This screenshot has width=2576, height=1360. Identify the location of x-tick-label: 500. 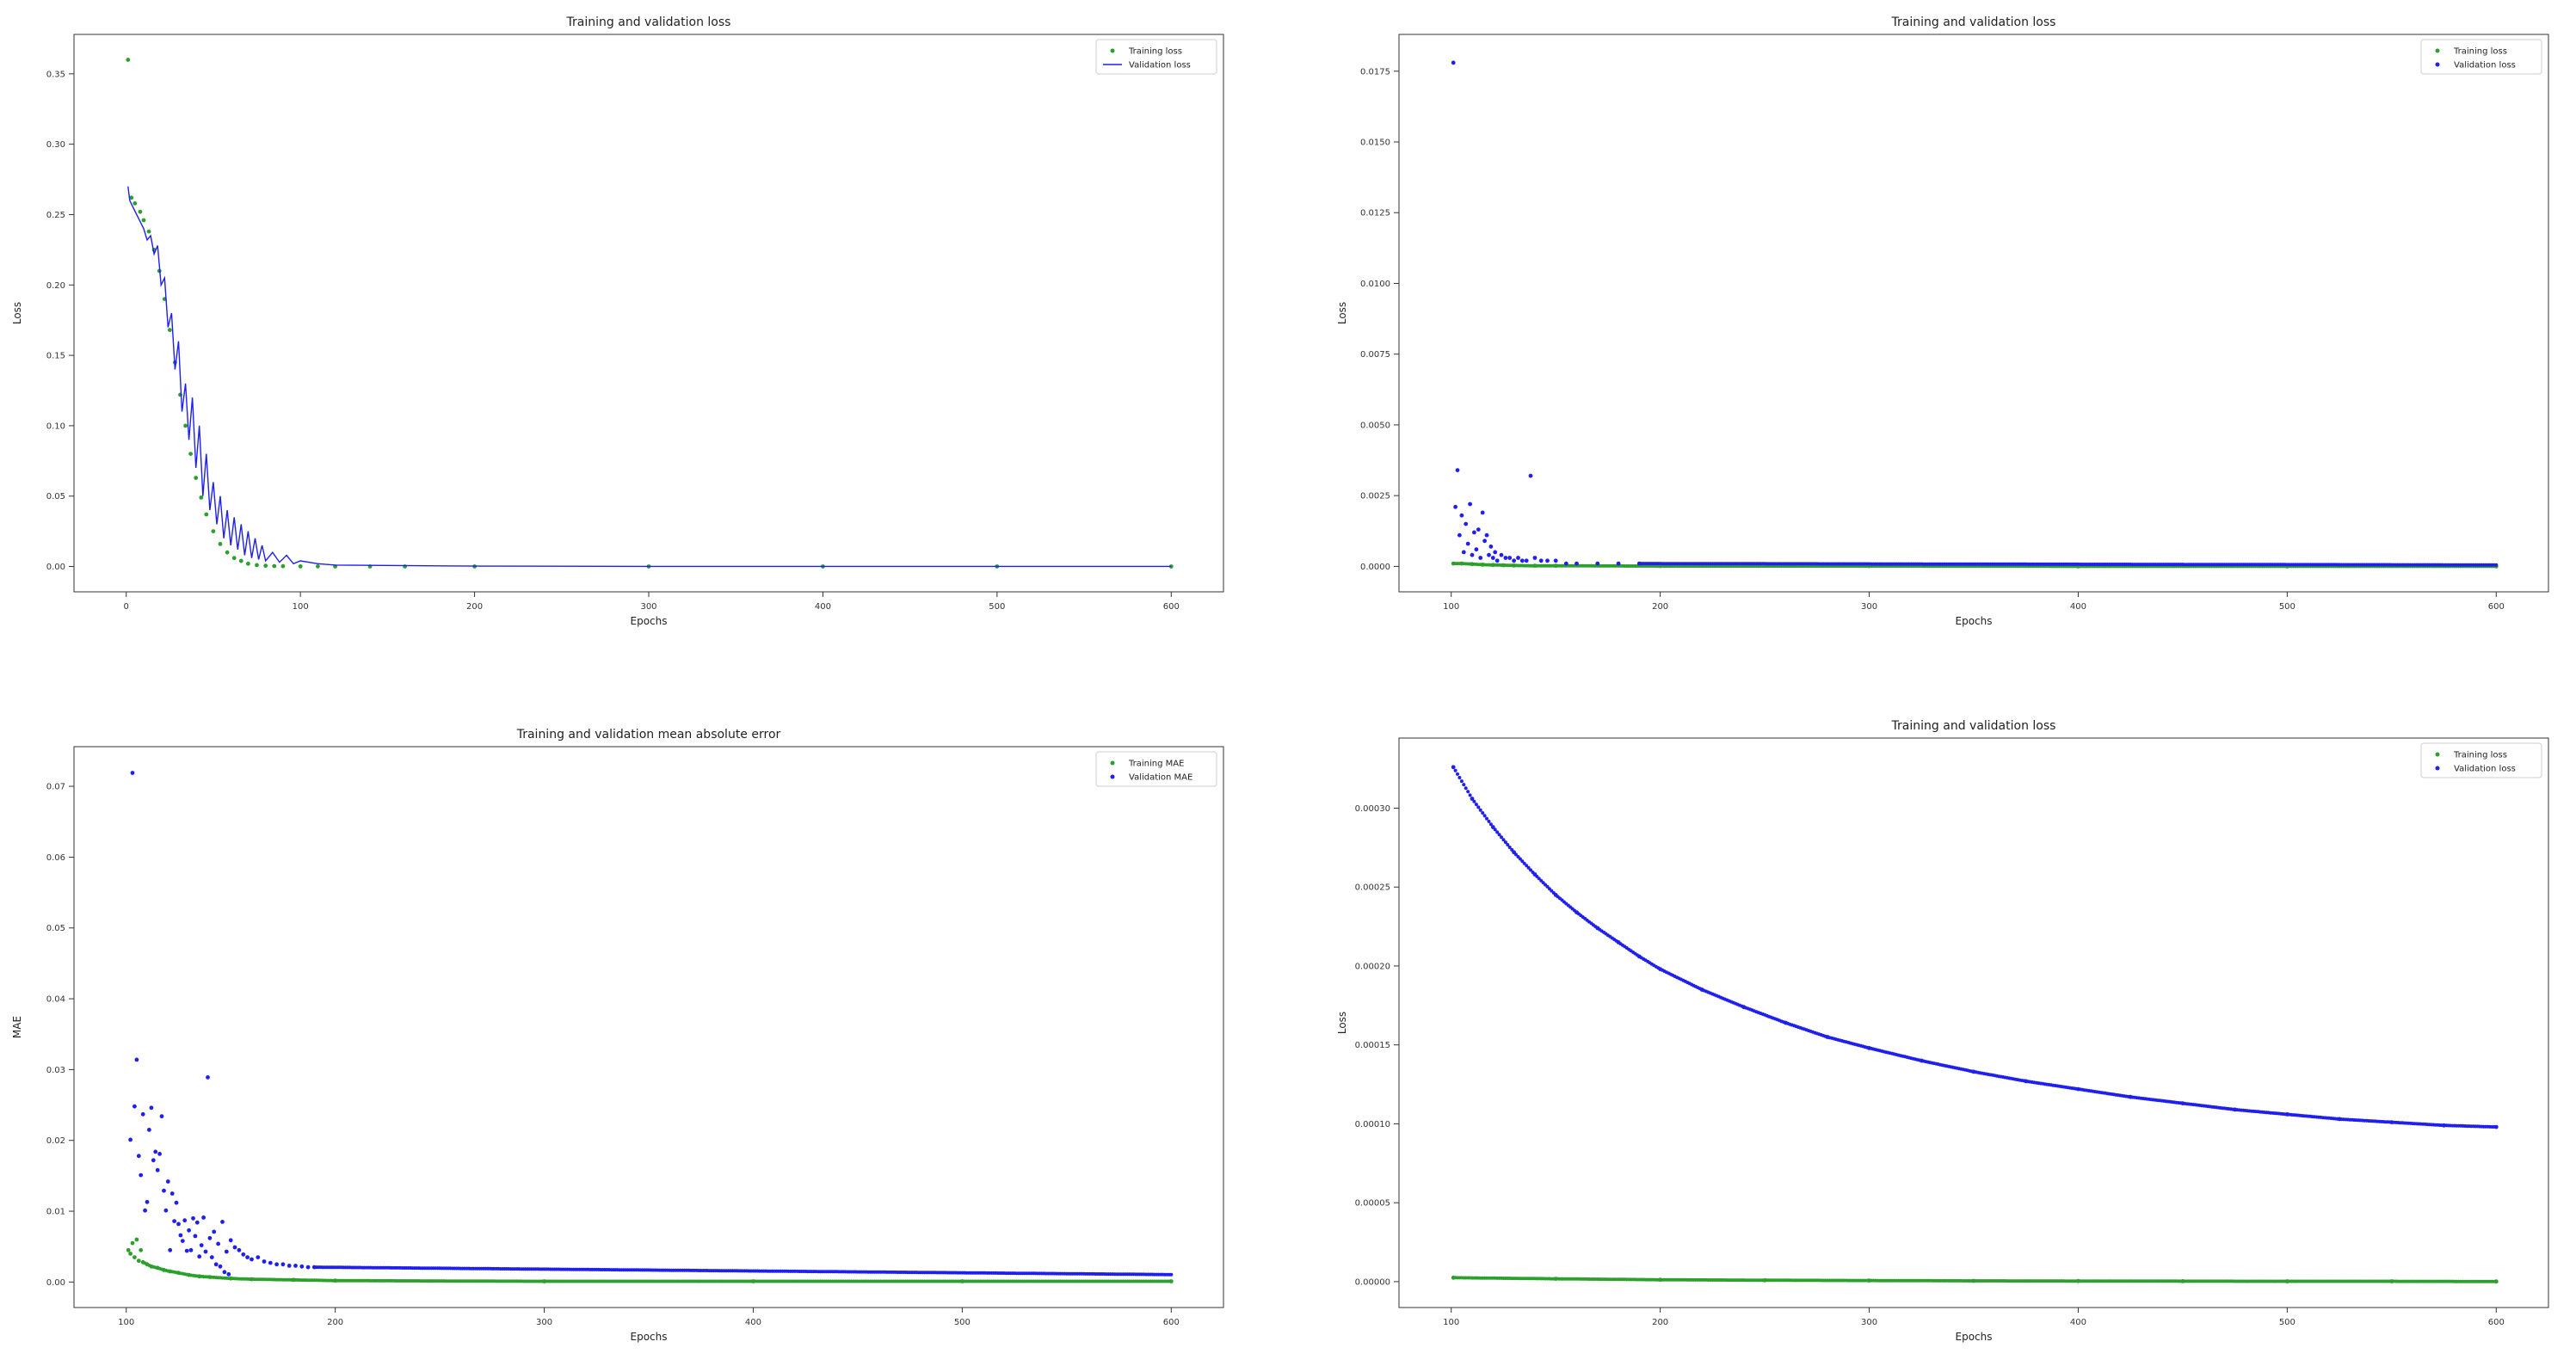
(997, 607).